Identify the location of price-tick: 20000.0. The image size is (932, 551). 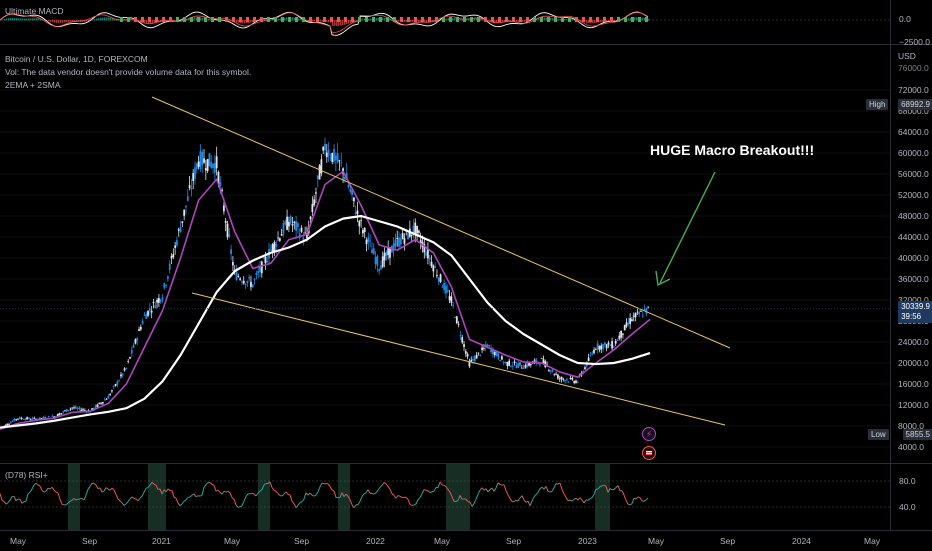
(913, 363).